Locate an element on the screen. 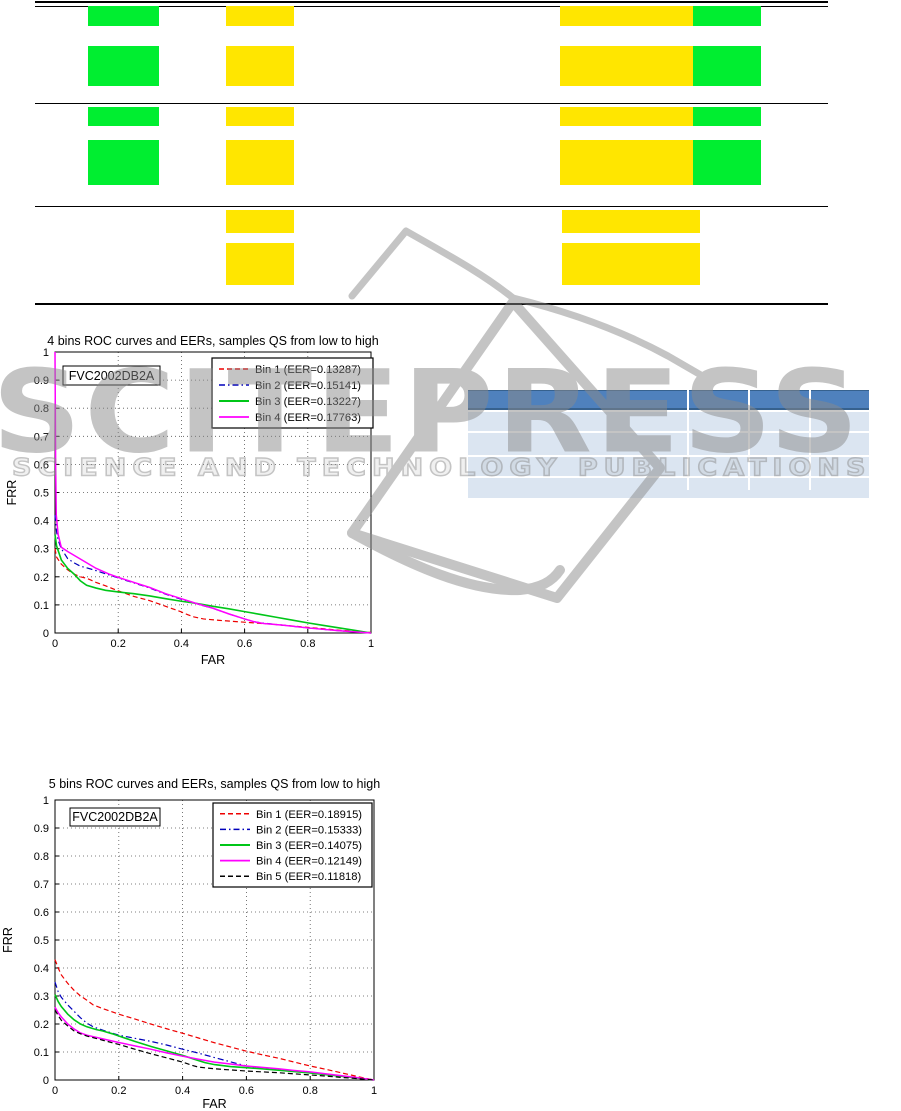 The image size is (901, 1111). legend-entry-label: Bin 2 (EER=0.15141) is located at coordinates (308, 386).